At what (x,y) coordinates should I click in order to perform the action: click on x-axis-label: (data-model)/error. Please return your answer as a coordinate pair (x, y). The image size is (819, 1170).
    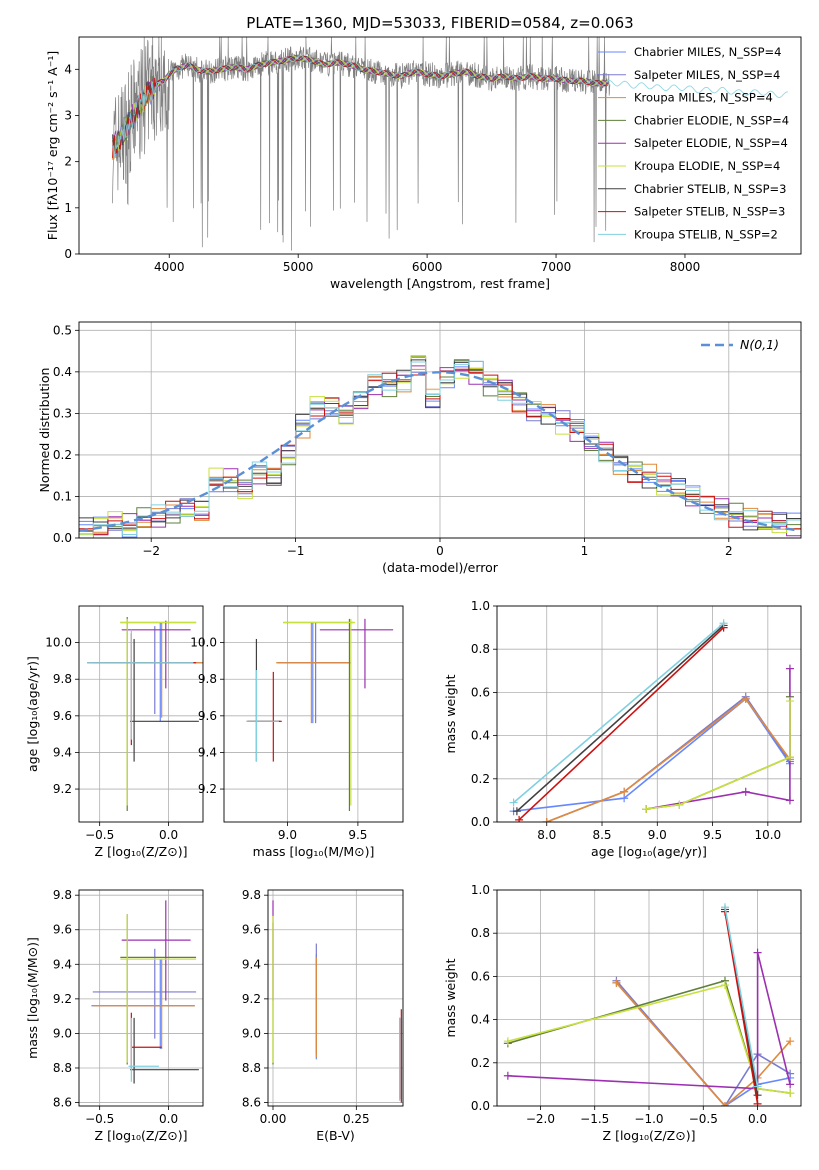
    Looking at the image, I should click on (440, 567).